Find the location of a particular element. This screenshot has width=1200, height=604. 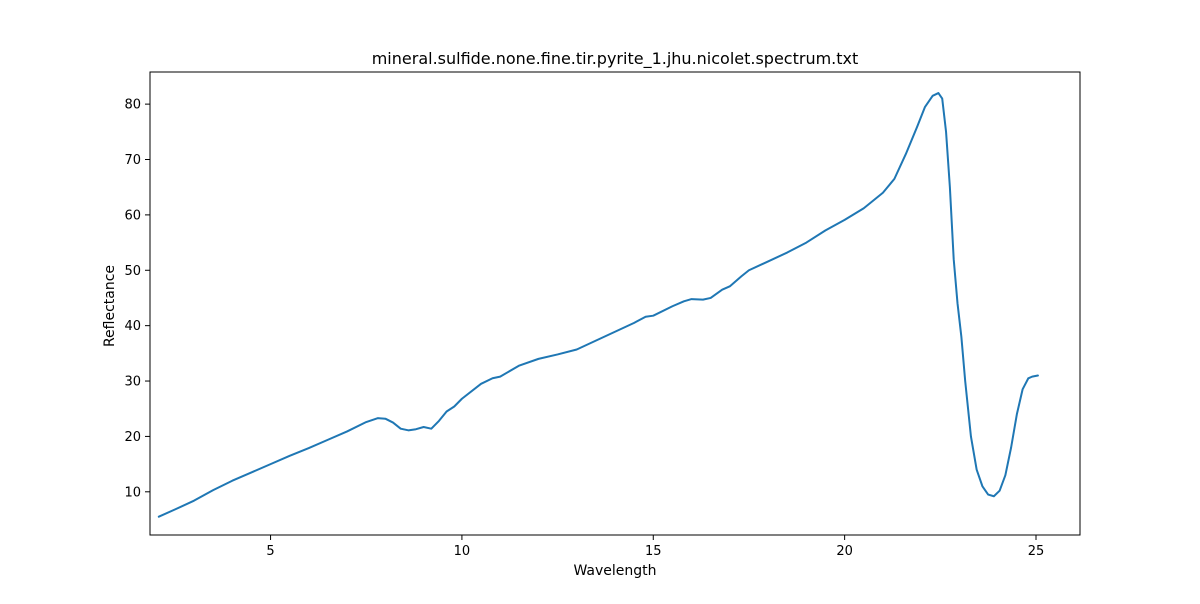

x-tick-label: 15 is located at coordinates (653, 551).